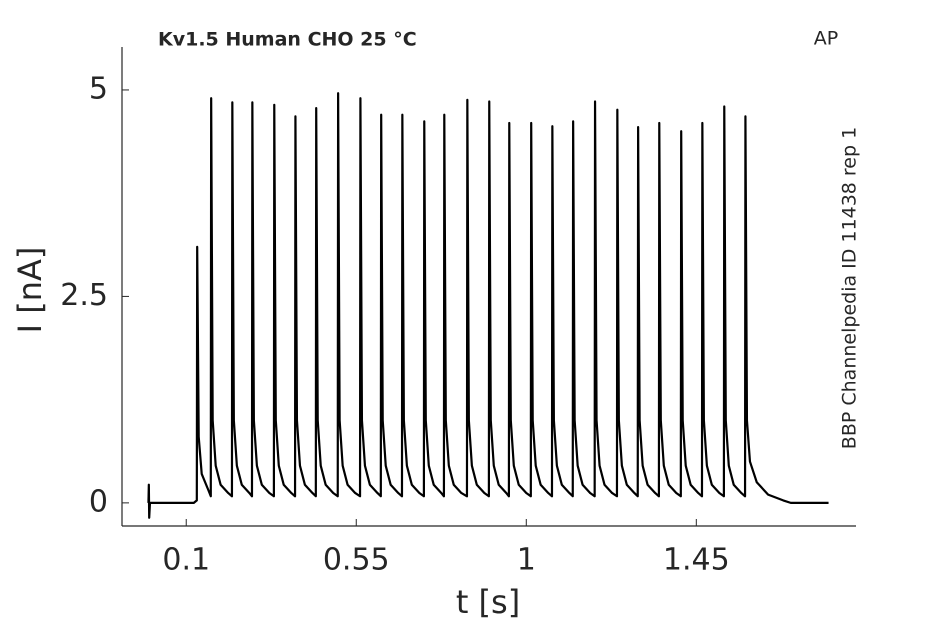 This screenshot has width=945, height=624. I want to click on side-label: BBP Channelpedia ID 11438 rep 1, so click(850, 288).